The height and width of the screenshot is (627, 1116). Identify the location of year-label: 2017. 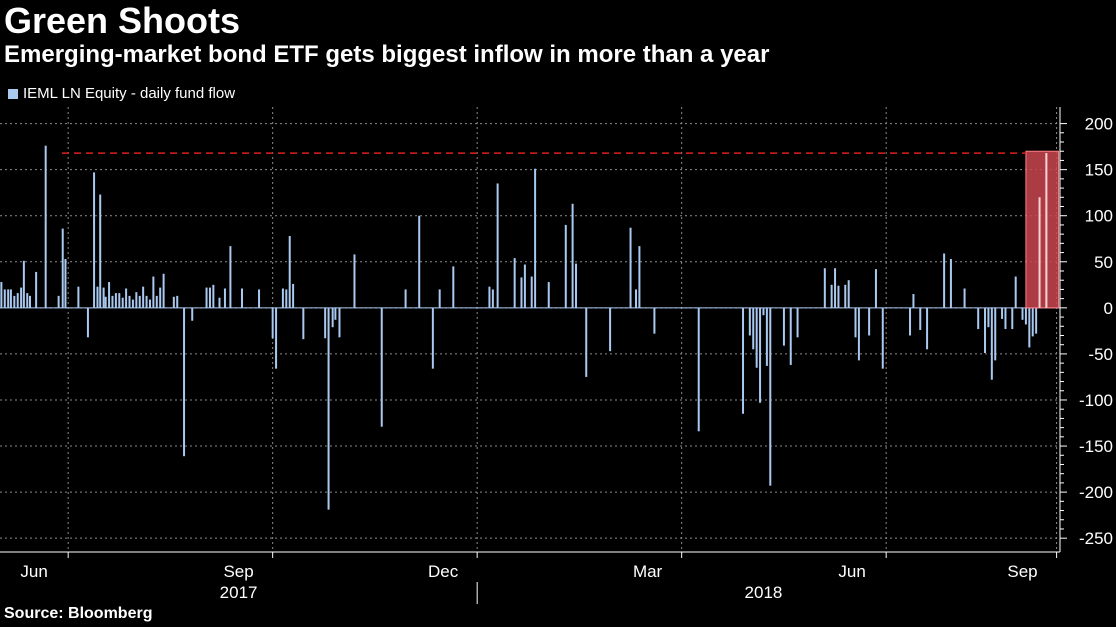
(239, 592).